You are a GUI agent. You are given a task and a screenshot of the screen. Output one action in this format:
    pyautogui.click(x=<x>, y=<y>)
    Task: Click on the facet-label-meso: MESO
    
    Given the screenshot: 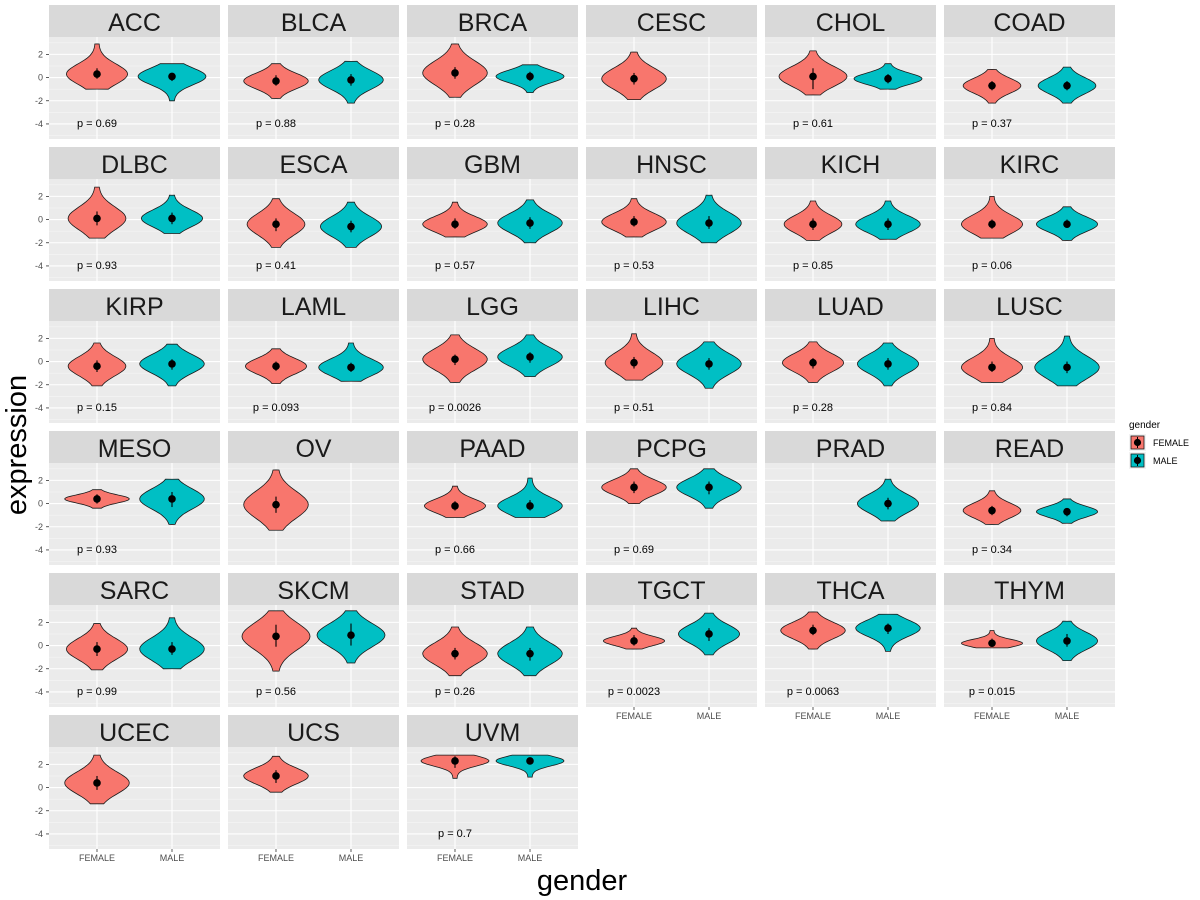 What is the action you would take?
    pyautogui.click(x=135, y=449)
    